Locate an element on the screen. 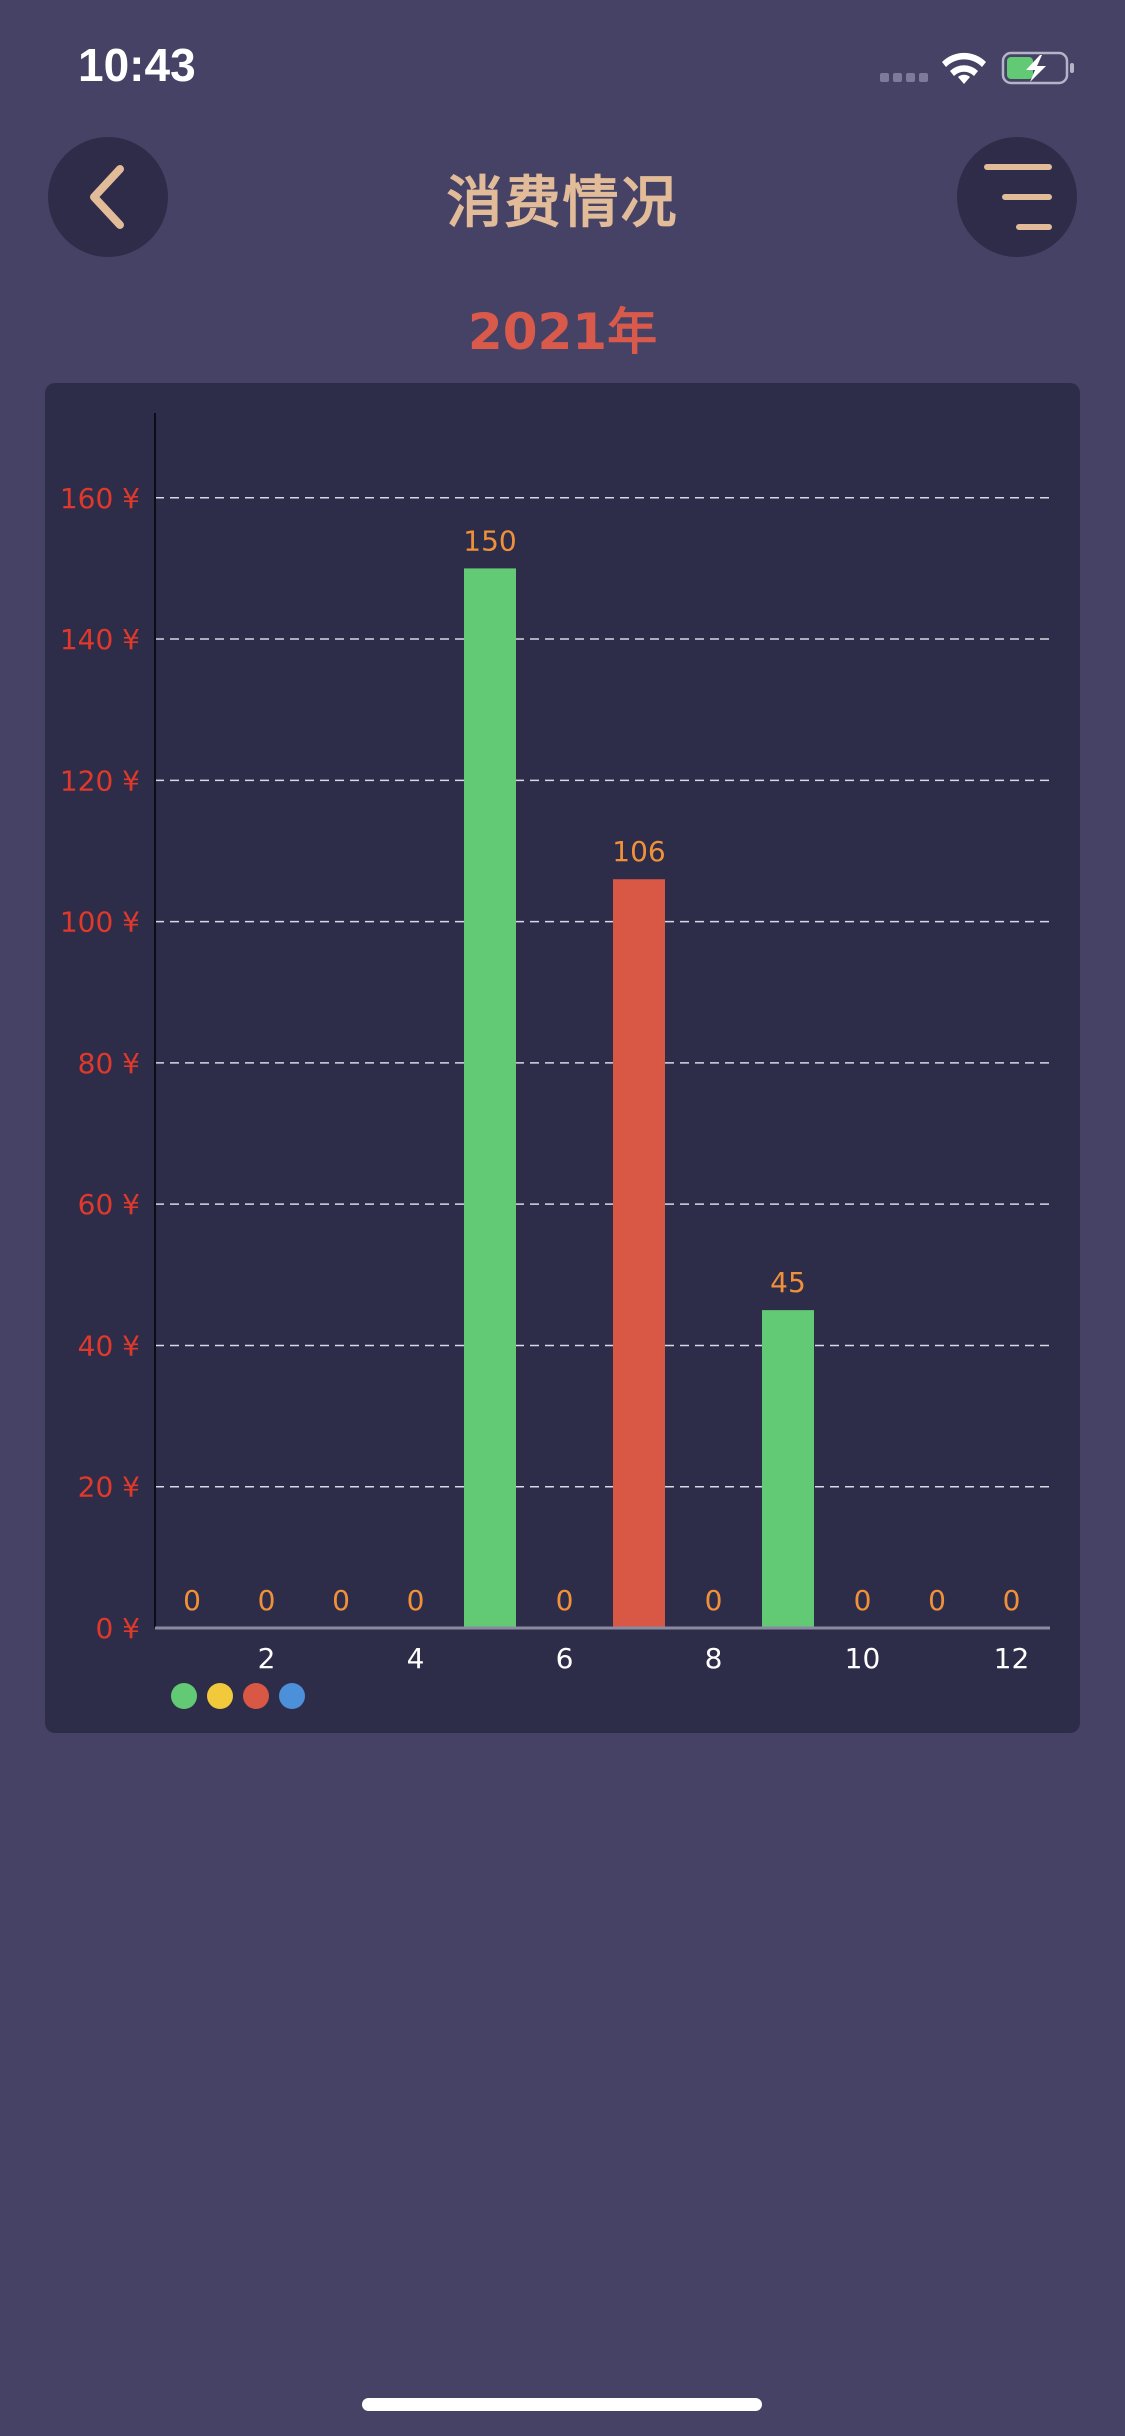 The image size is (1125, 2436). x-tick-label: 2 is located at coordinates (267, 1658).